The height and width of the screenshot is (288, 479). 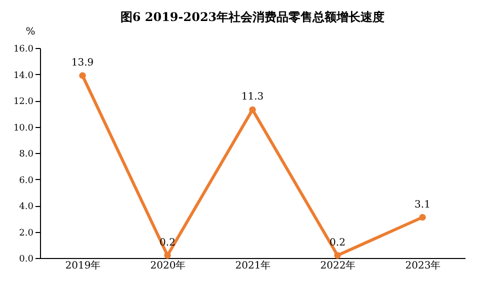 What do you see at coordinates (168, 266) in the screenshot?
I see `x-tick-label: 2020年` at bounding box center [168, 266].